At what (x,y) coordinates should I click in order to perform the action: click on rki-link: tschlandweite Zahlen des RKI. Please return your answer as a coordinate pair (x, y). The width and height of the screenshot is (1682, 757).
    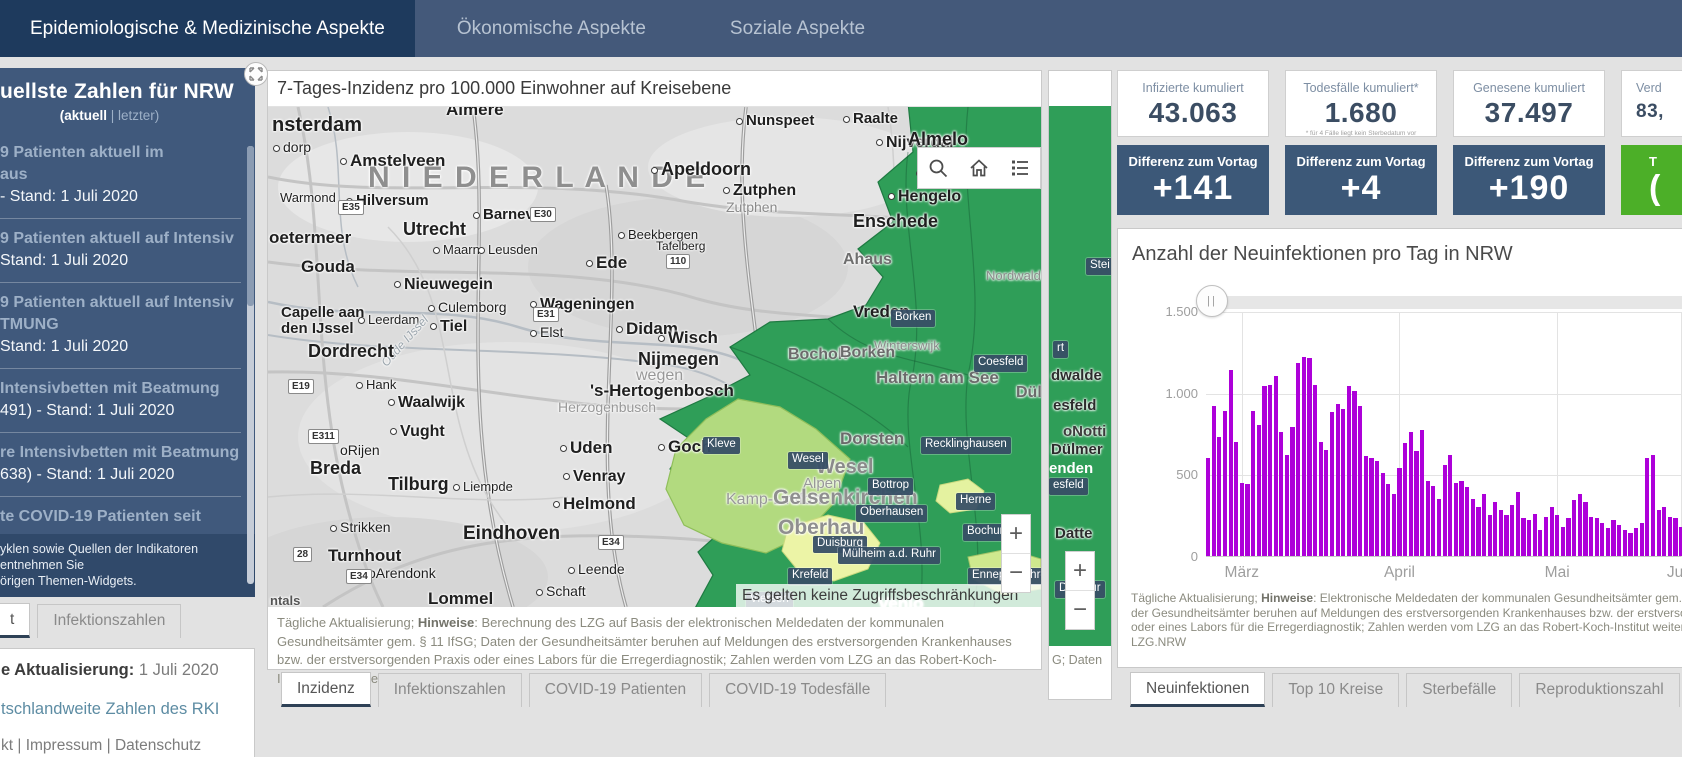
    Looking at the image, I should click on (110, 709).